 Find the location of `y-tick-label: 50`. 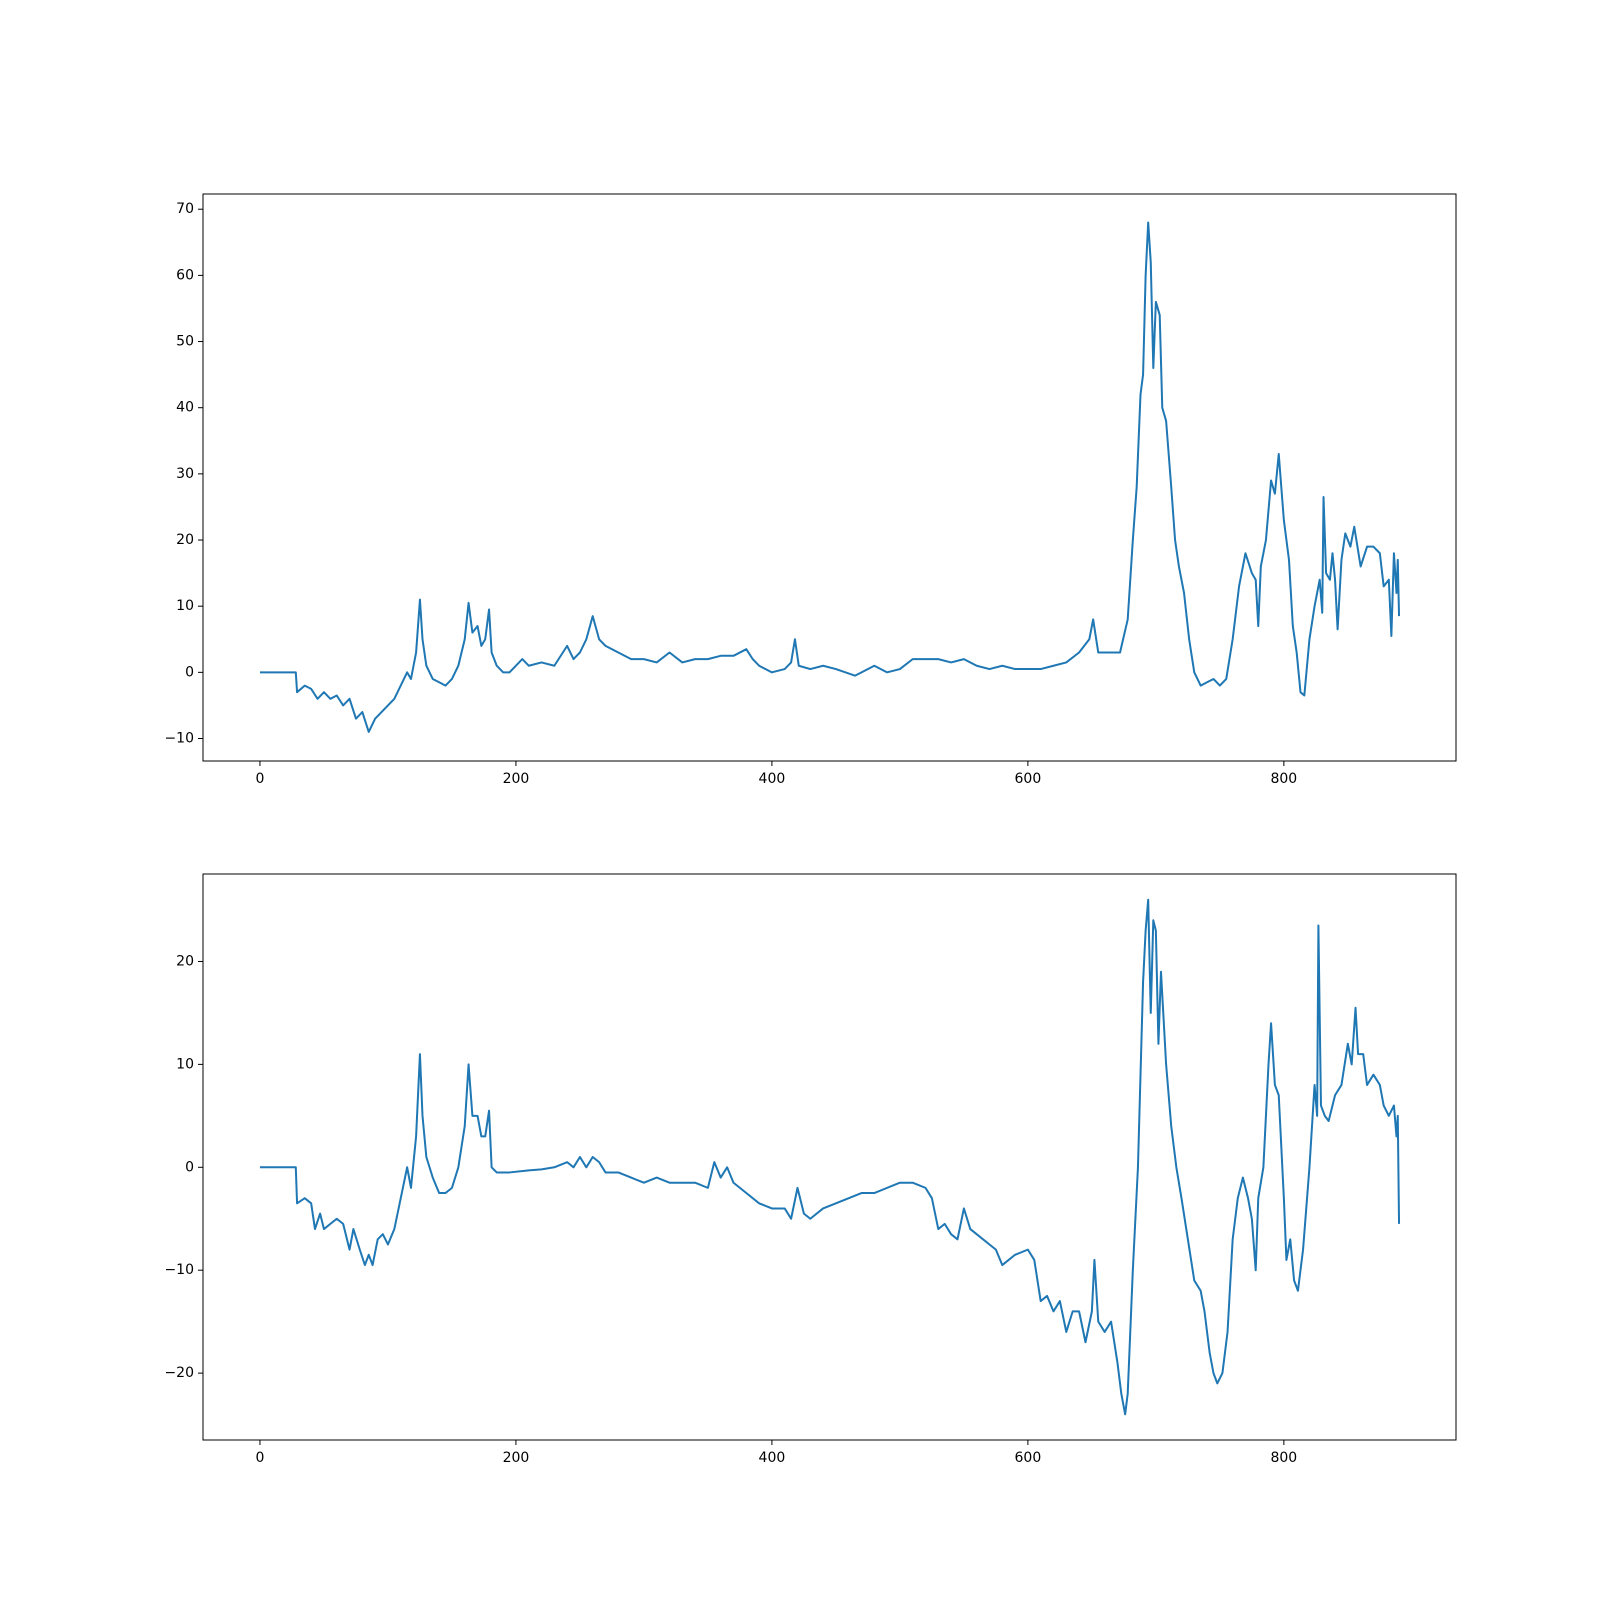

y-tick-label: 50 is located at coordinates (185, 342).